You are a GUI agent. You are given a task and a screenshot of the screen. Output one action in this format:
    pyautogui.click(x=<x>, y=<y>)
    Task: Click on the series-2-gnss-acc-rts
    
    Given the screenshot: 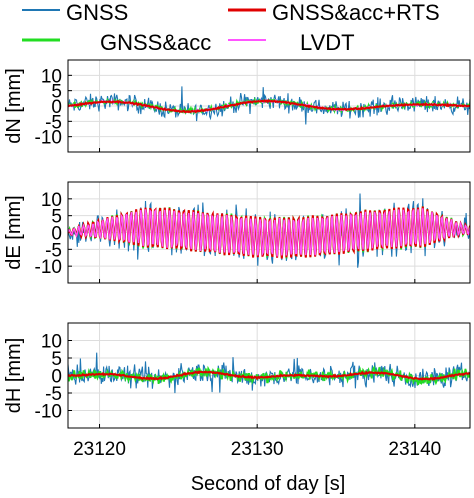 What is the action you would take?
    pyautogui.click(x=269, y=375)
    